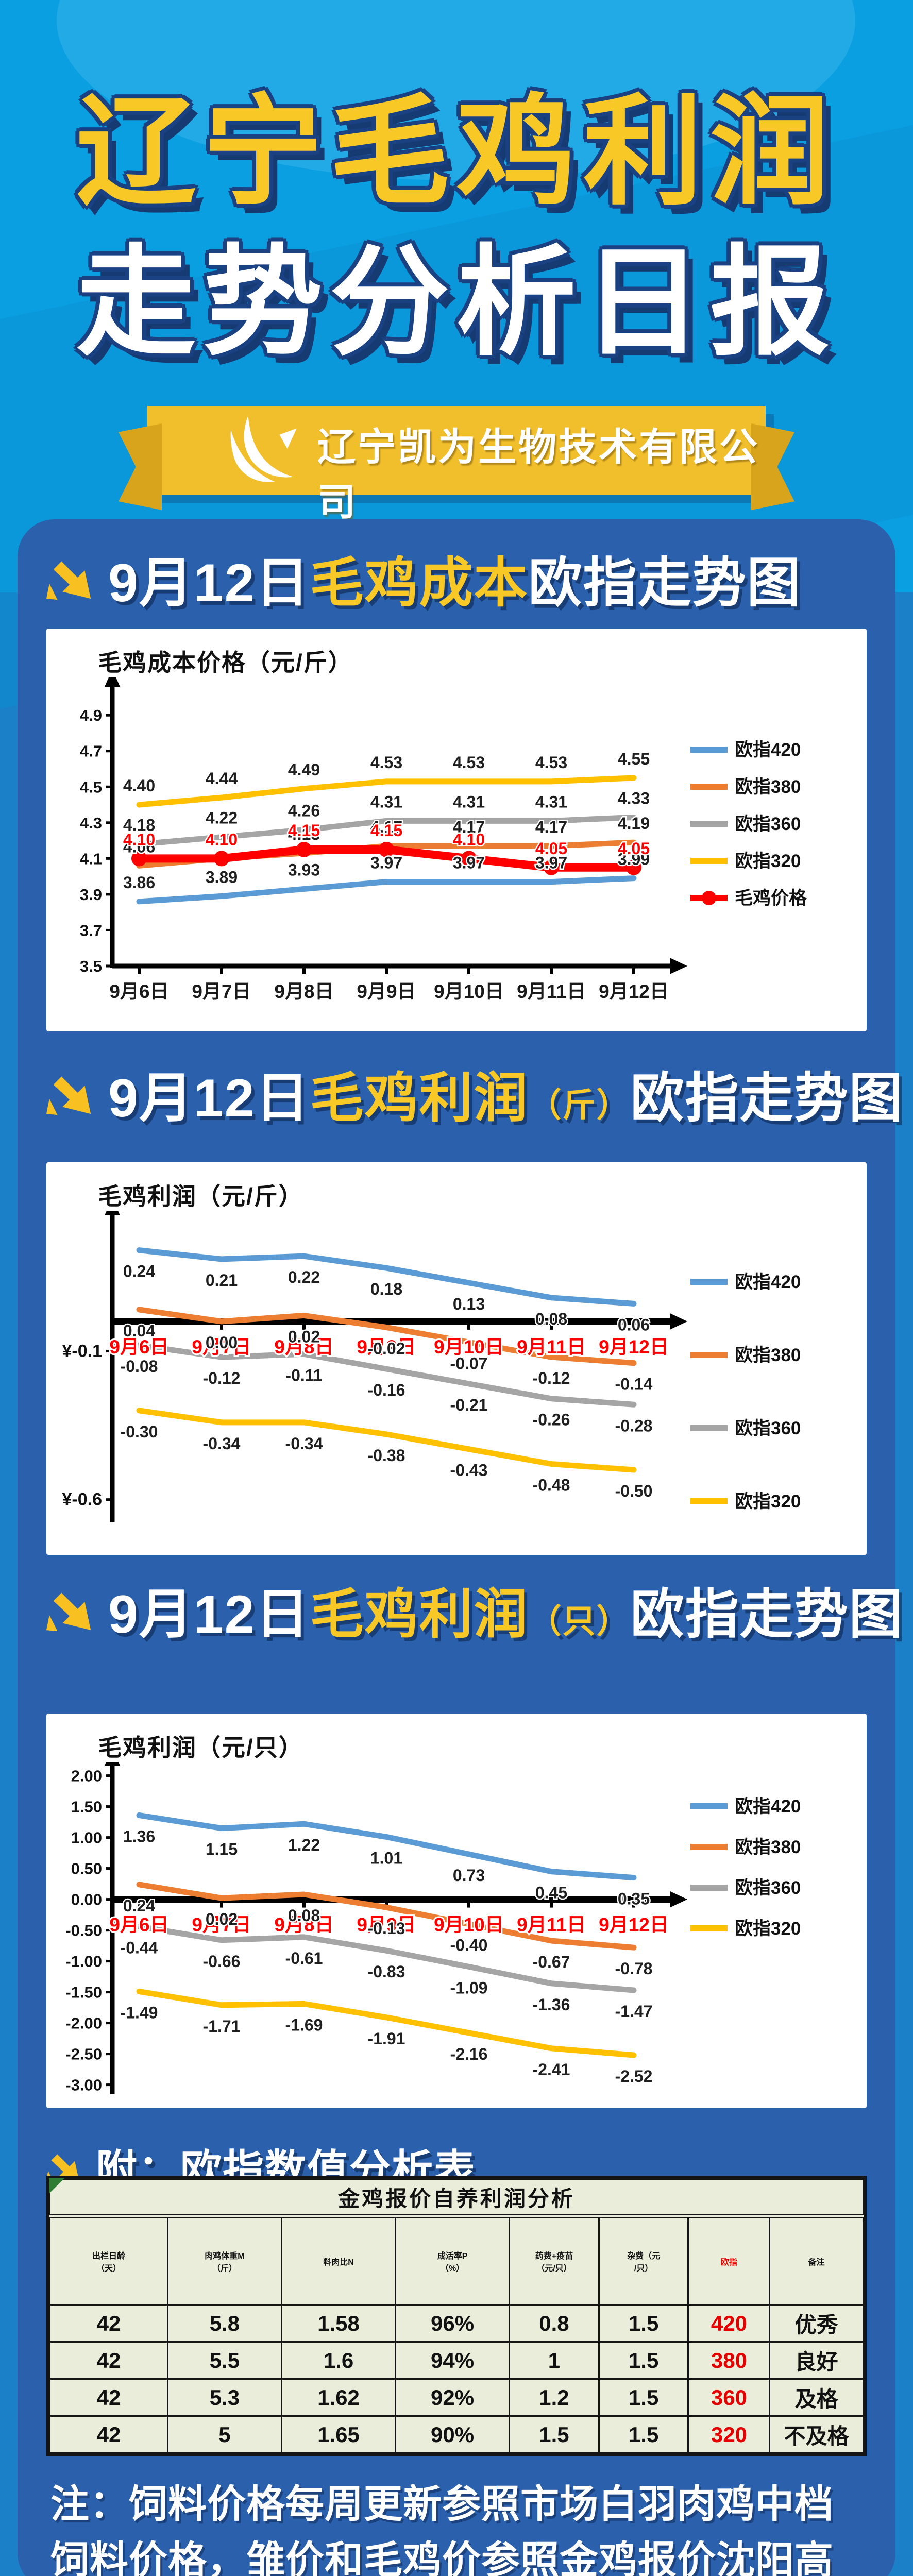 The height and width of the screenshot is (2576, 913). What do you see at coordinates (554, 2360) in the screenshot?
I see `table-cell: 1` at bounding box center [554, 2360].